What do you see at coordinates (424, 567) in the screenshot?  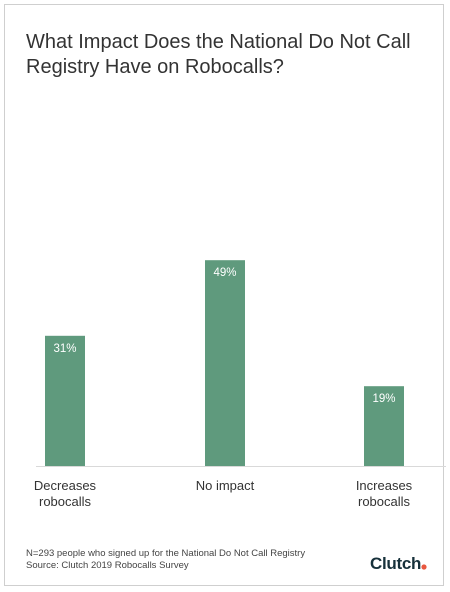 I see `logo-dot-icon` at bounding box center [424, 567].